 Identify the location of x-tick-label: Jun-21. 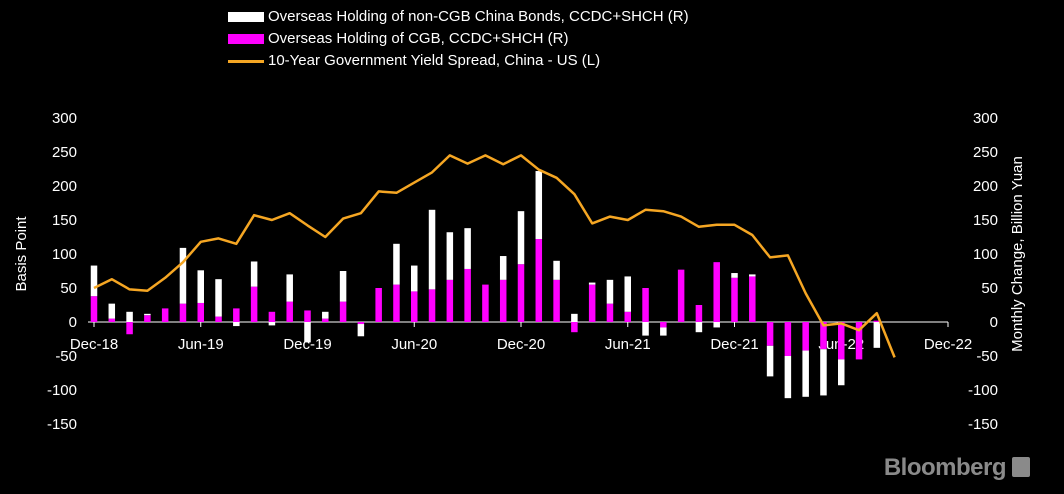
(628, 344).